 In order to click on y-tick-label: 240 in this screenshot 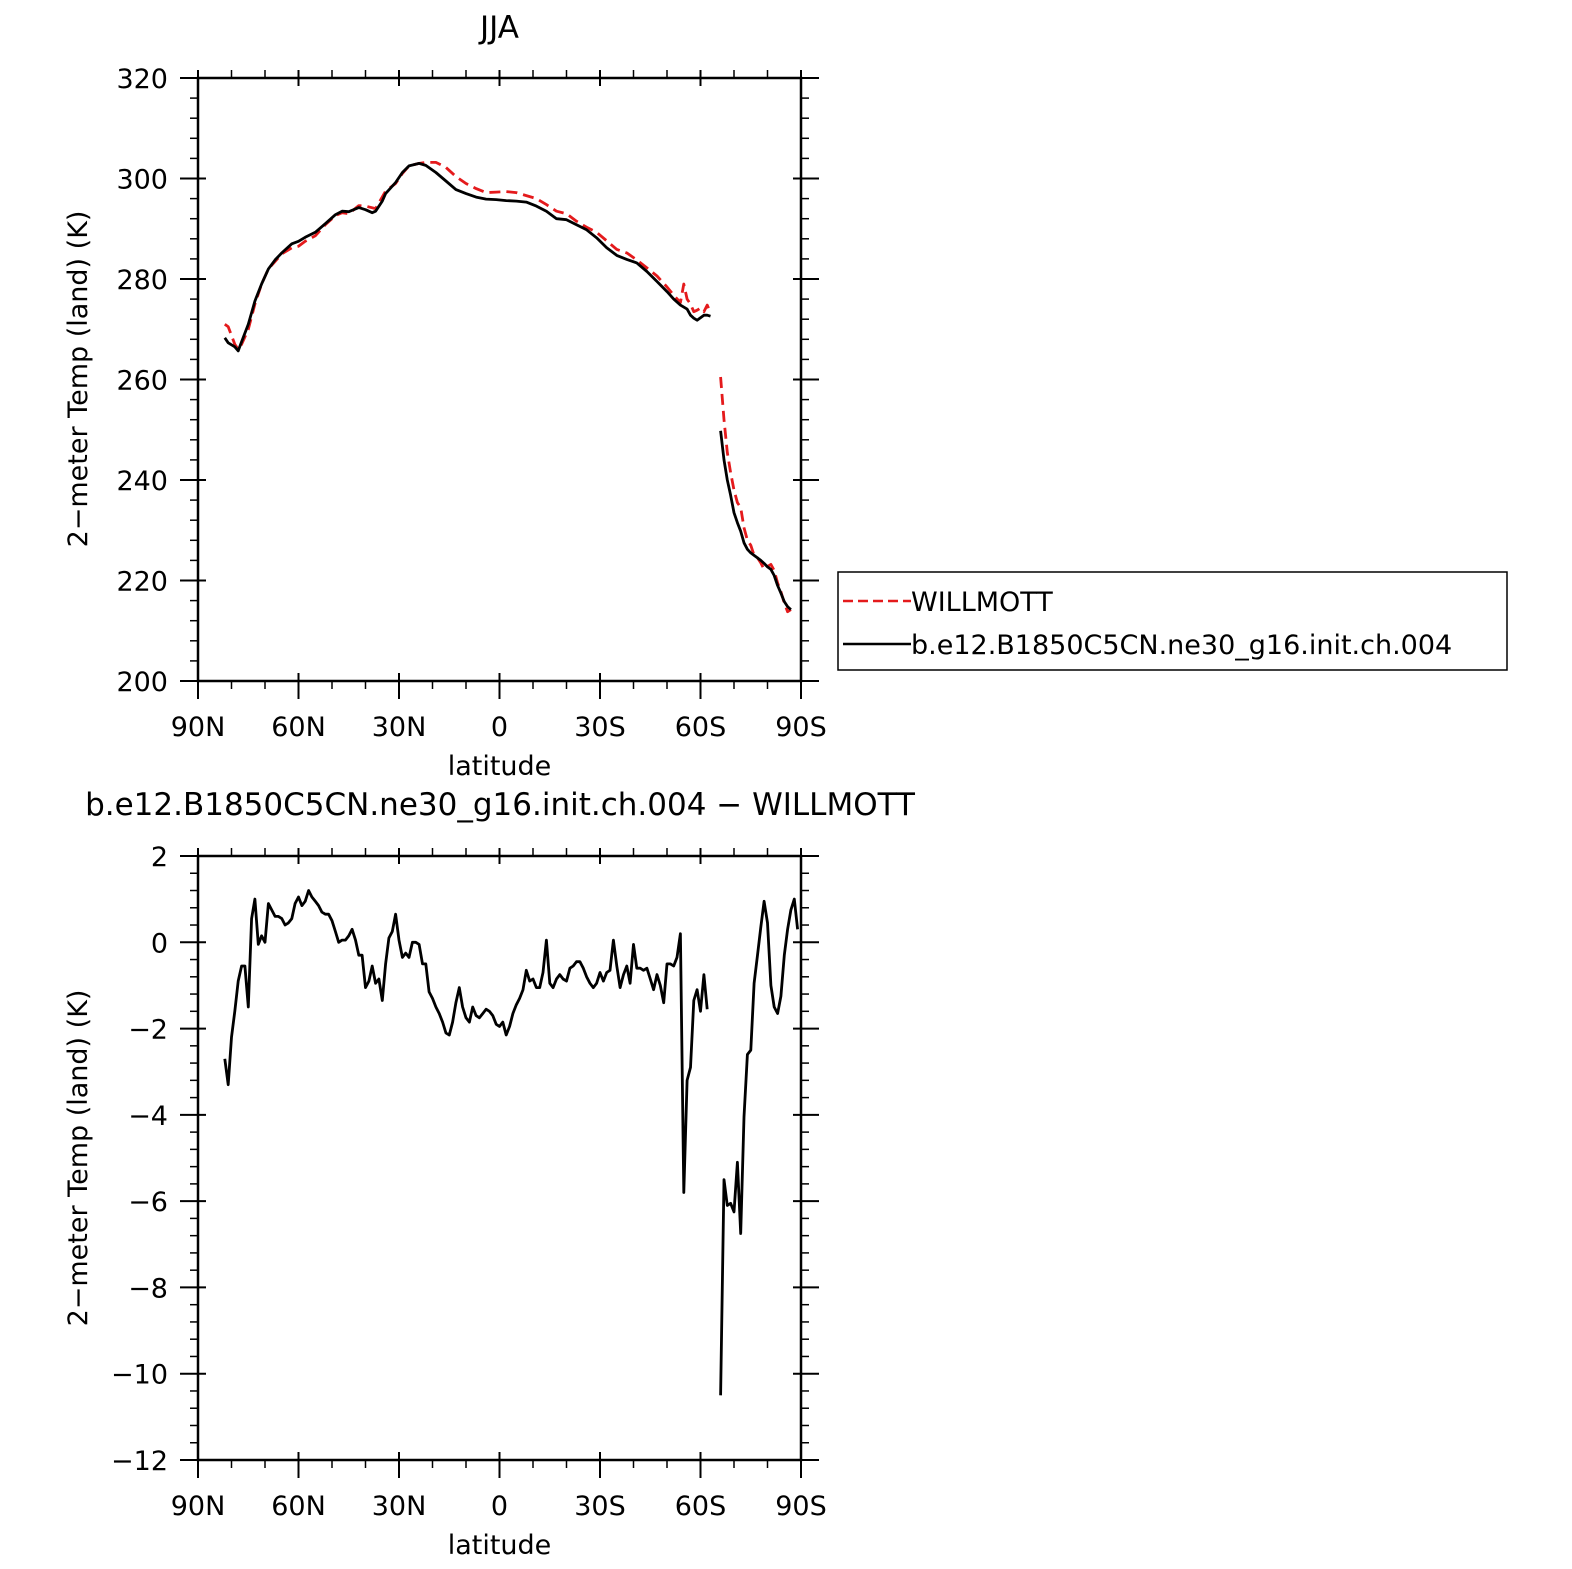, I will do `click(142, 481)`.